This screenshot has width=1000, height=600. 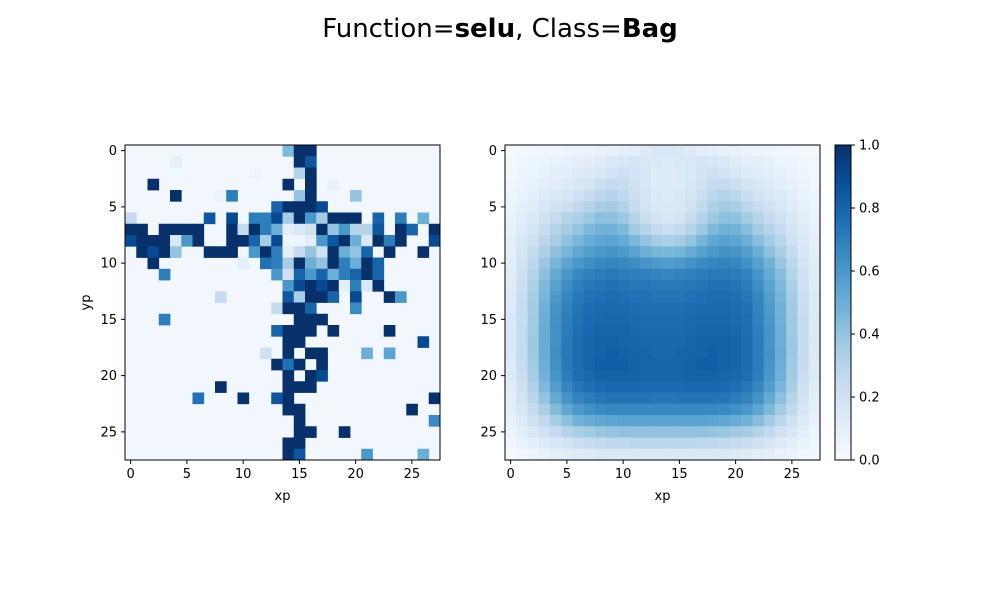 I want to click on y-tick-label: 20, so click(x=488, y=376).